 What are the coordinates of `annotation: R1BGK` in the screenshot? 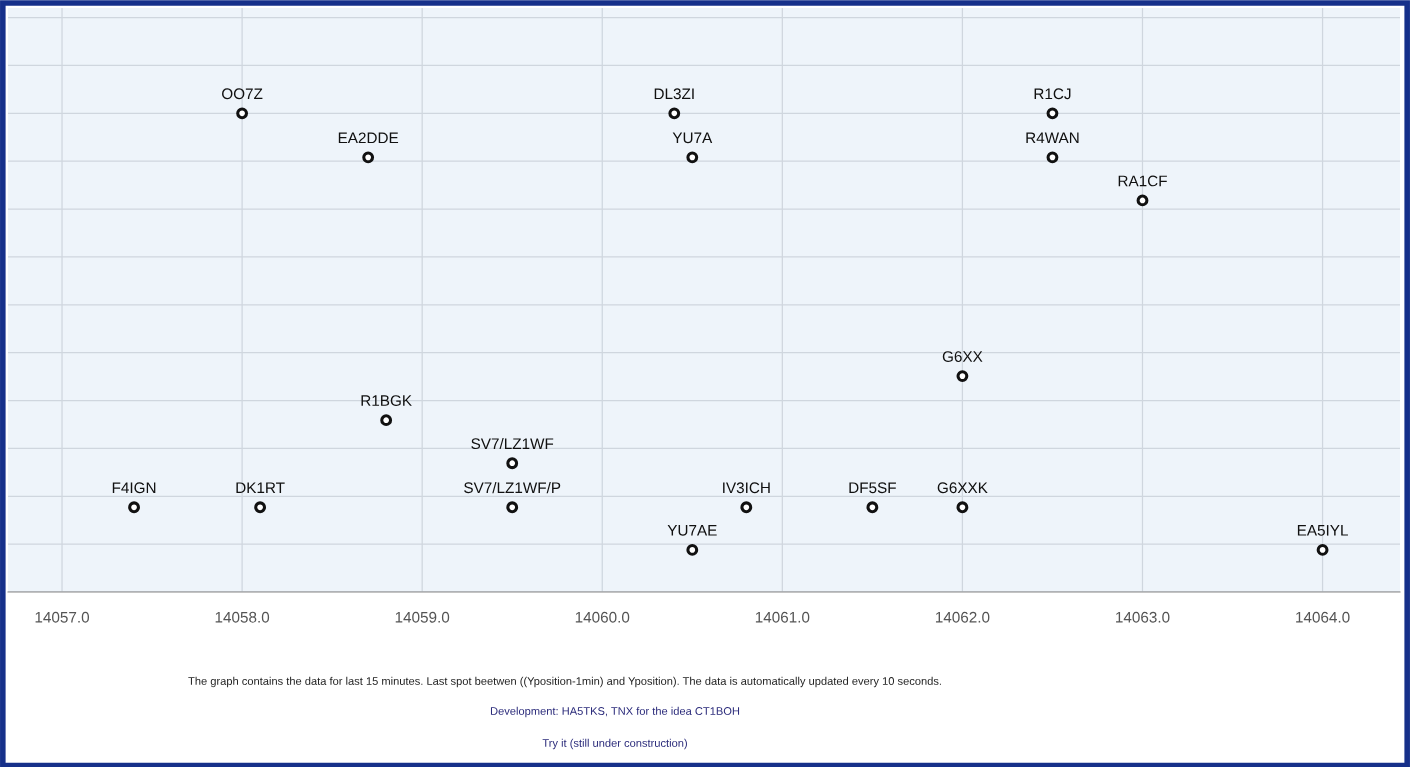 It's located at (386, 401).